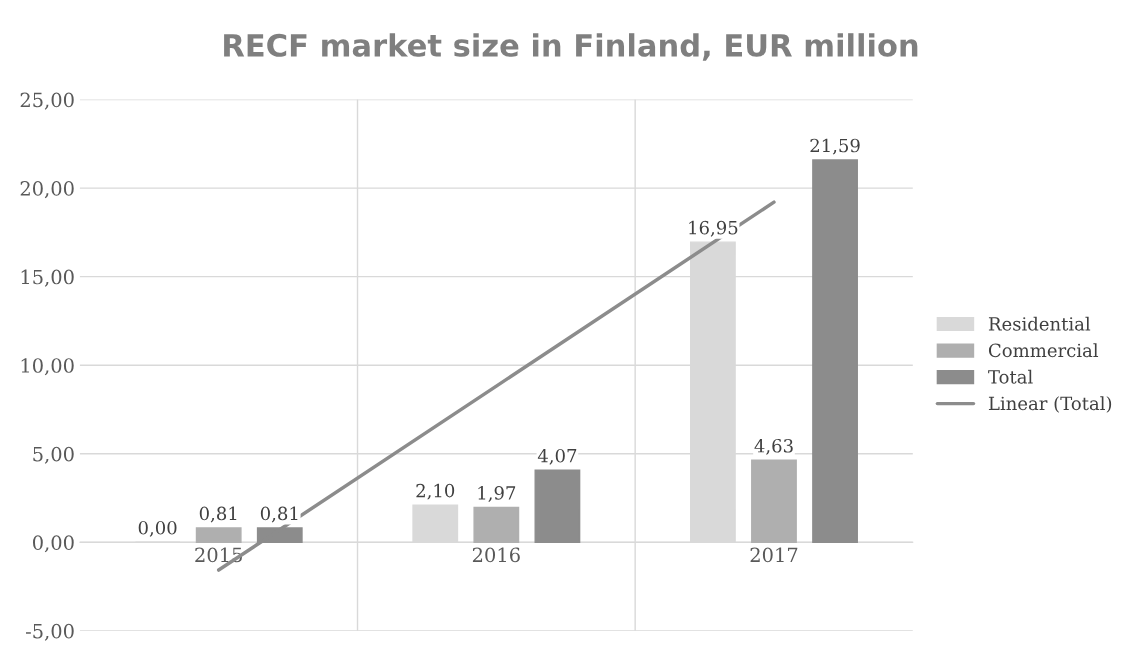  What do you see at coordinates (773, 446) in the screenshot?
I see `data-label: 4,63` at bounding box center [773, 446].